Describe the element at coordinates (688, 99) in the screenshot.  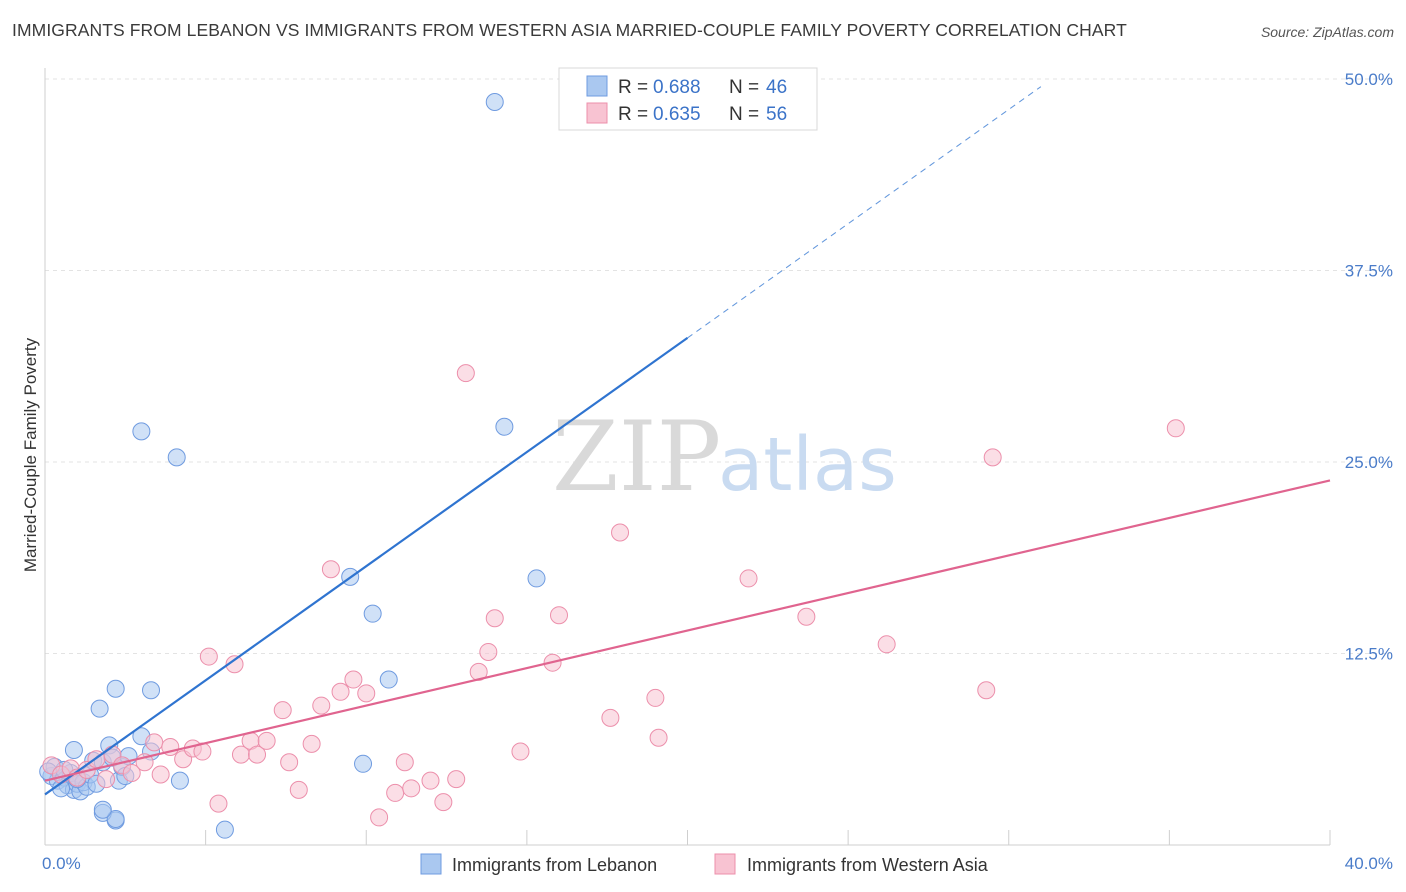
I see `legend: R = 0.688 N = 46 R = 0.635 N = 56` at that location.